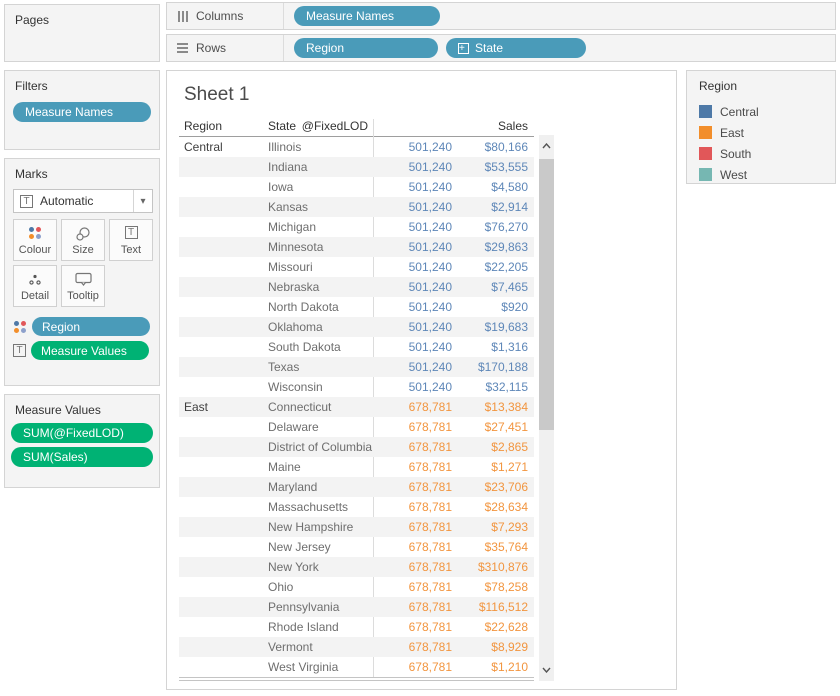 This screenshot has height=696, width=840. What do you see at coordinates (356, 607) in the screenshot?
I see `table-row-pennsylvania: Pennsylvania 678,781 $116,512` at bounding box center [356, 607].